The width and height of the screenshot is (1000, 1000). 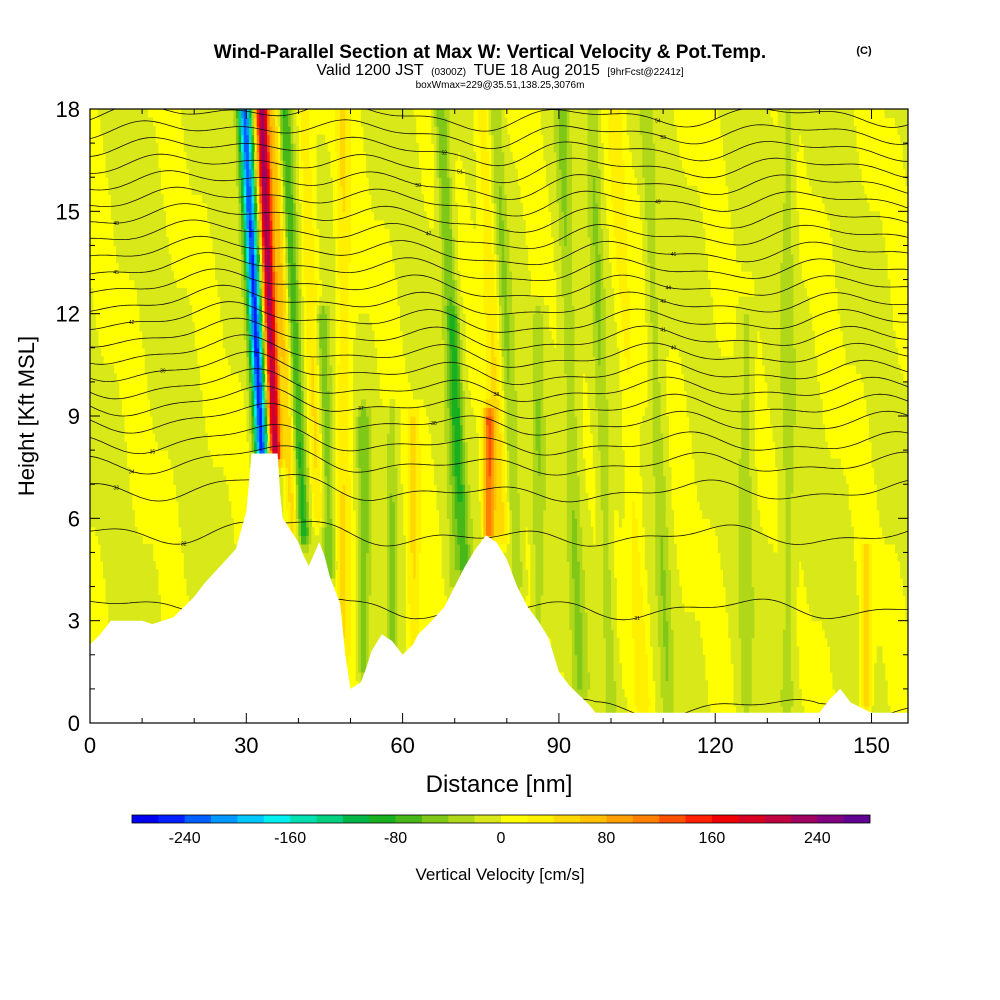 I want to click on isentrope-label: 38, so click(x=497, y=395).